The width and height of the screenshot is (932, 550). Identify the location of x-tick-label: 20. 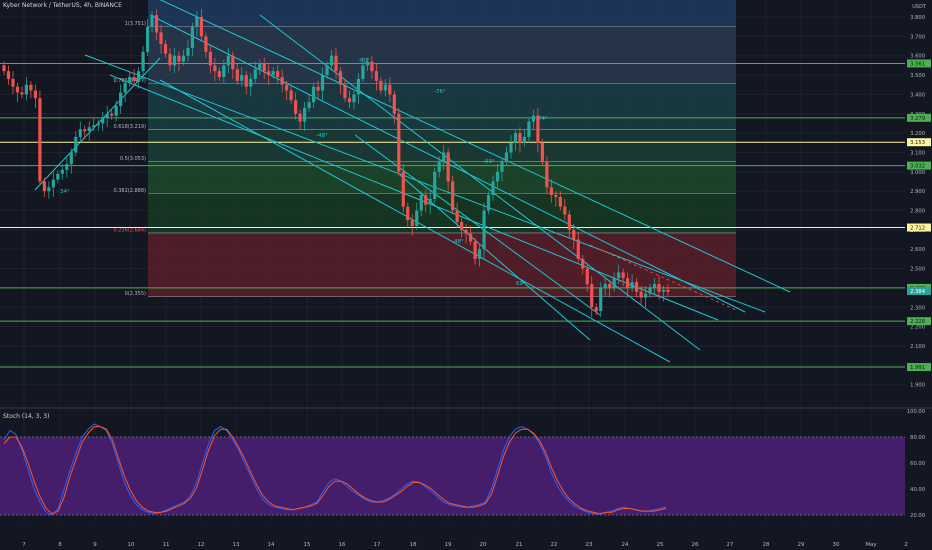
(483, 545).